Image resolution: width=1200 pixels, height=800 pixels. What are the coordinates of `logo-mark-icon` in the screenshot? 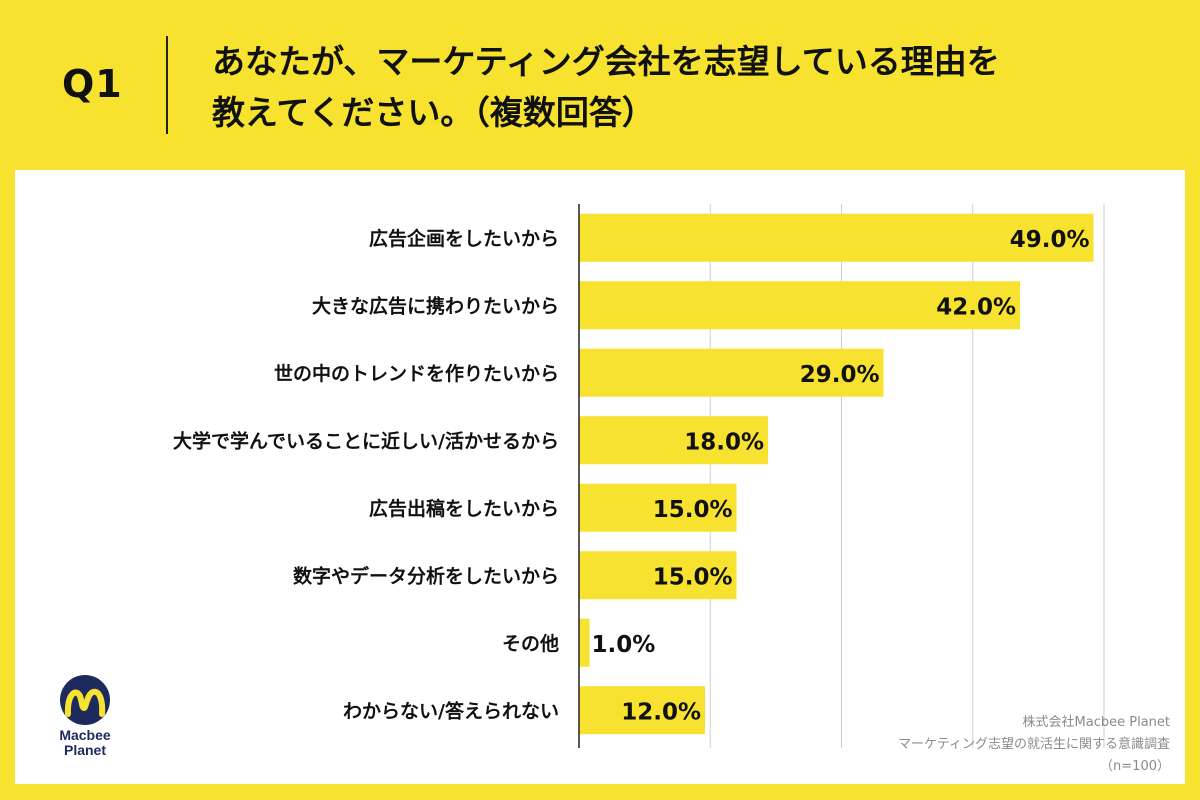 It's located at (85, 700).